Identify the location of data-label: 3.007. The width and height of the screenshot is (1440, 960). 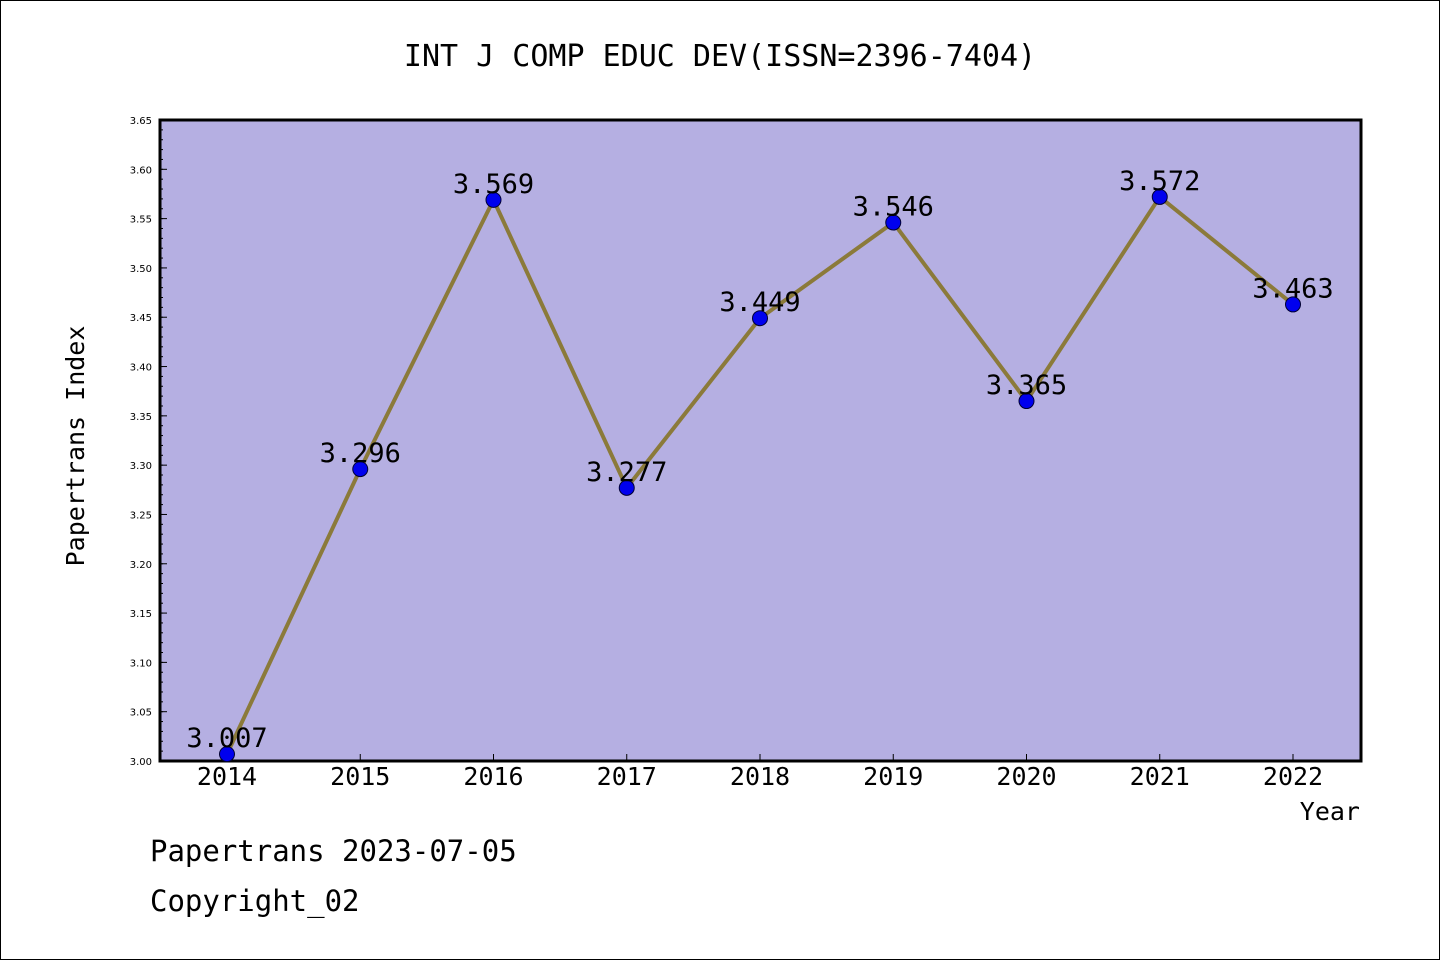
(226, 738).